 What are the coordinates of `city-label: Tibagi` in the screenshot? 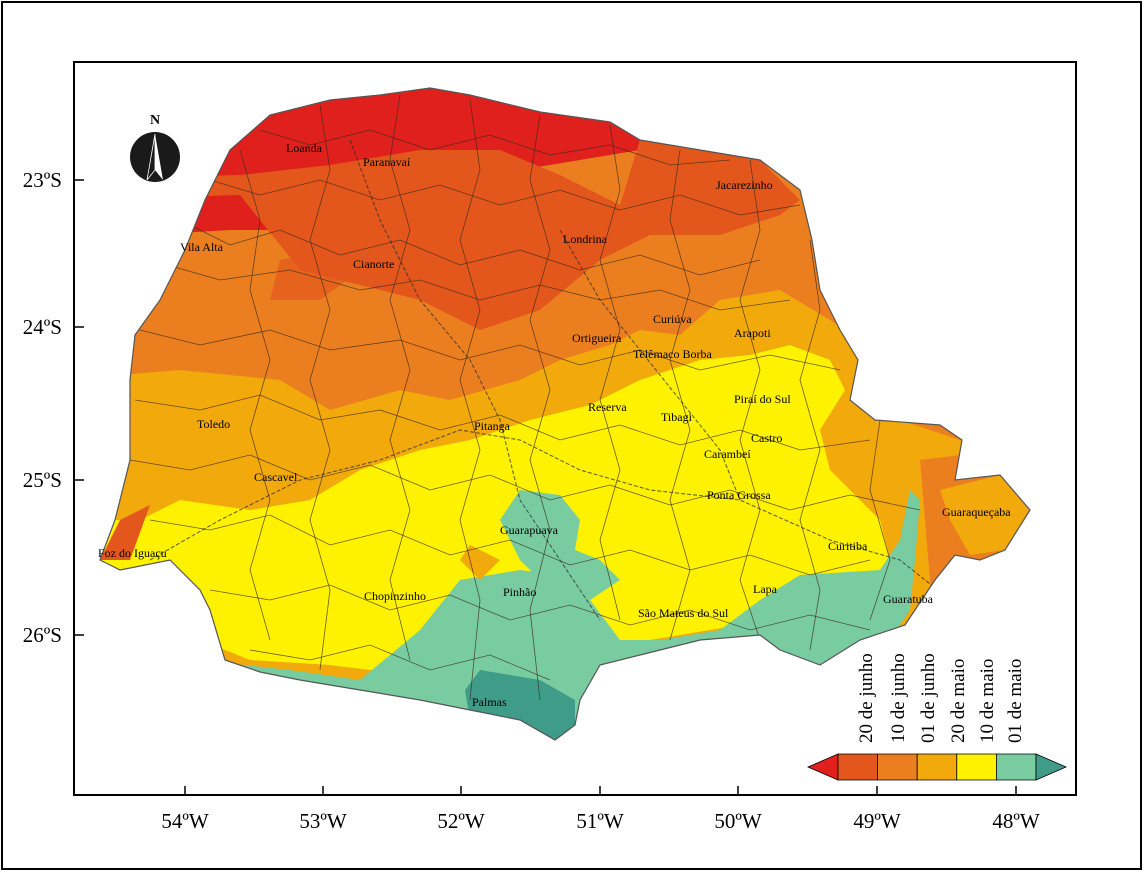 It's located at (677, 417).